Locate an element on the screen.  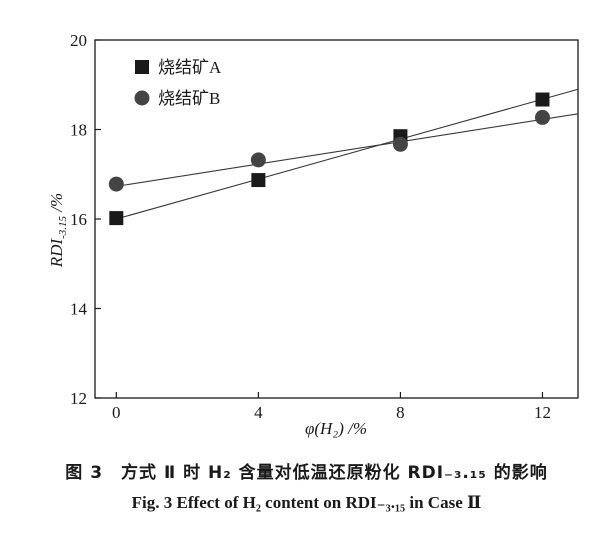
y-axis-label: RDI-3.15 /% is located at coordinates (58, 230).